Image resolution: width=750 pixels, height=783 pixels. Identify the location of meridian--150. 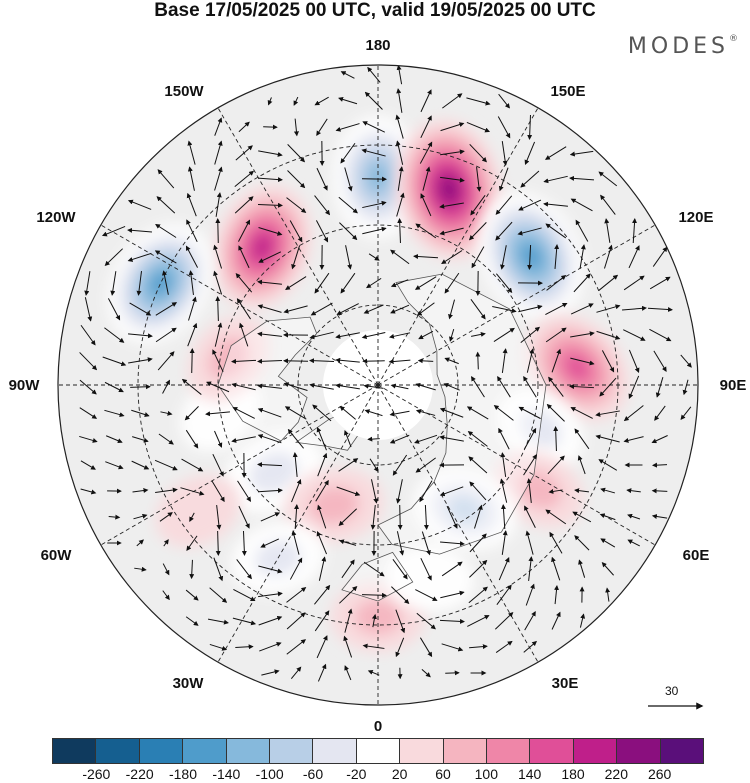
(298, 246).